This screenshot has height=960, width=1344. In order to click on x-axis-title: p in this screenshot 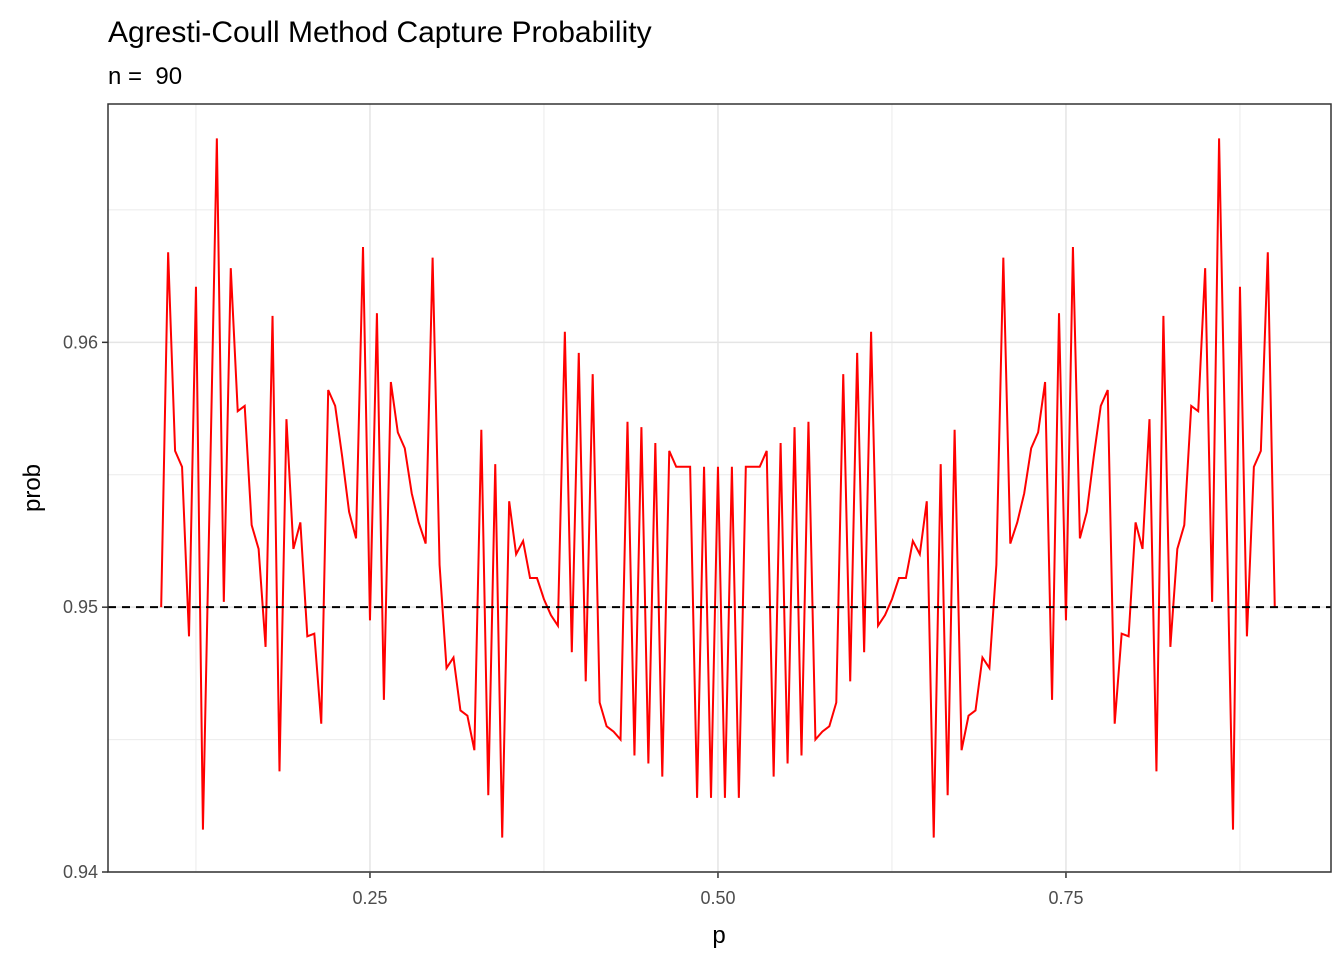, I will do `click(718, 935)`.